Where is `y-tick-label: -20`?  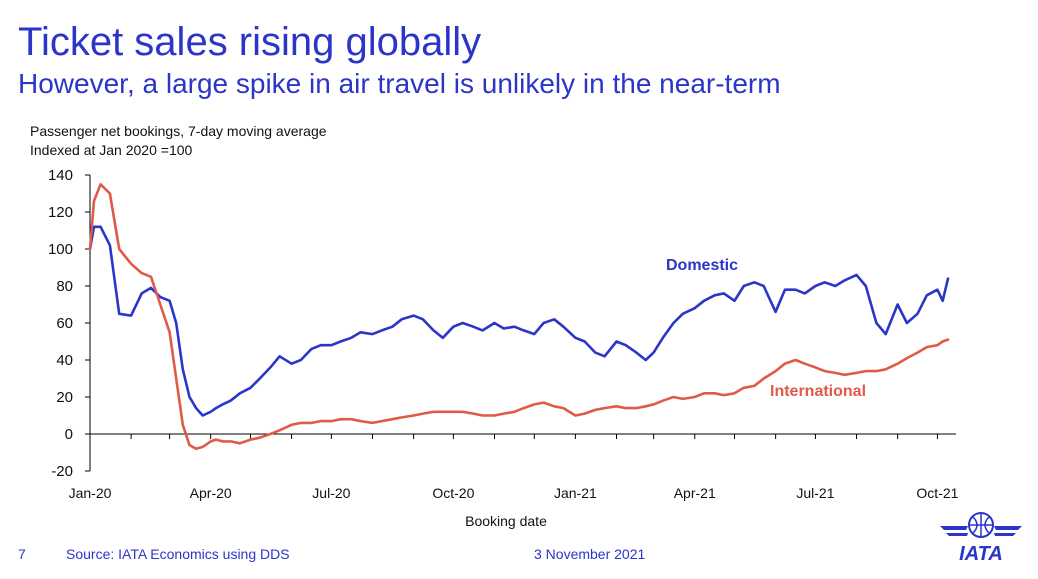
y-tick-label: -20 is located at coordinates (62, 471).